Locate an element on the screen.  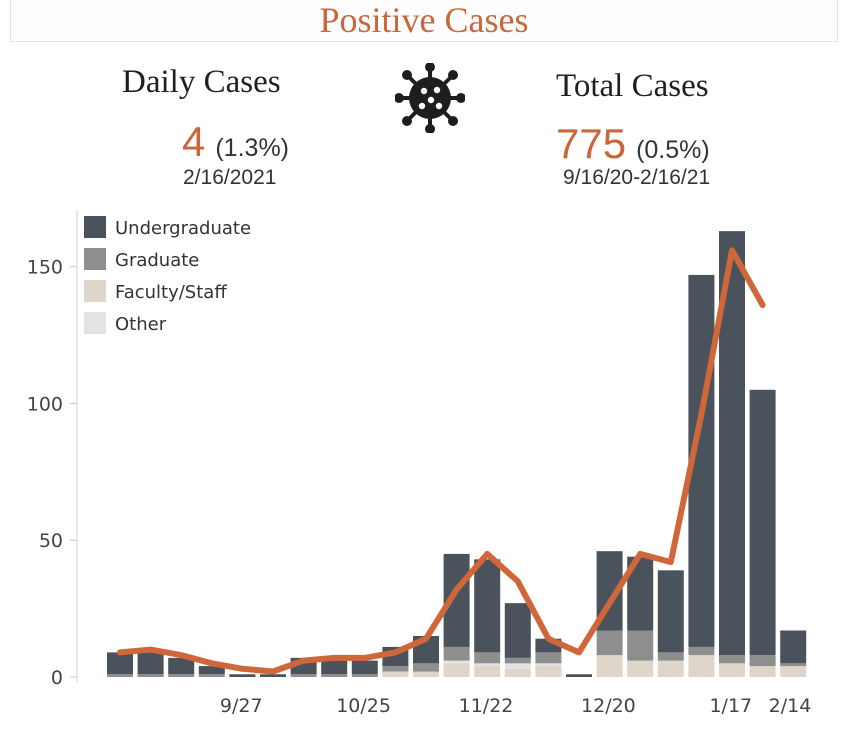
daily-cases-label: Daily Cases is located at coordinates (201, 82).